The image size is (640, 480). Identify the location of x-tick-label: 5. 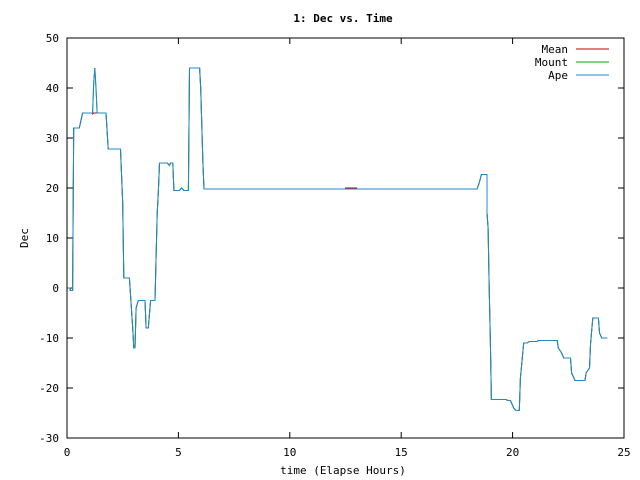
(178, 452).